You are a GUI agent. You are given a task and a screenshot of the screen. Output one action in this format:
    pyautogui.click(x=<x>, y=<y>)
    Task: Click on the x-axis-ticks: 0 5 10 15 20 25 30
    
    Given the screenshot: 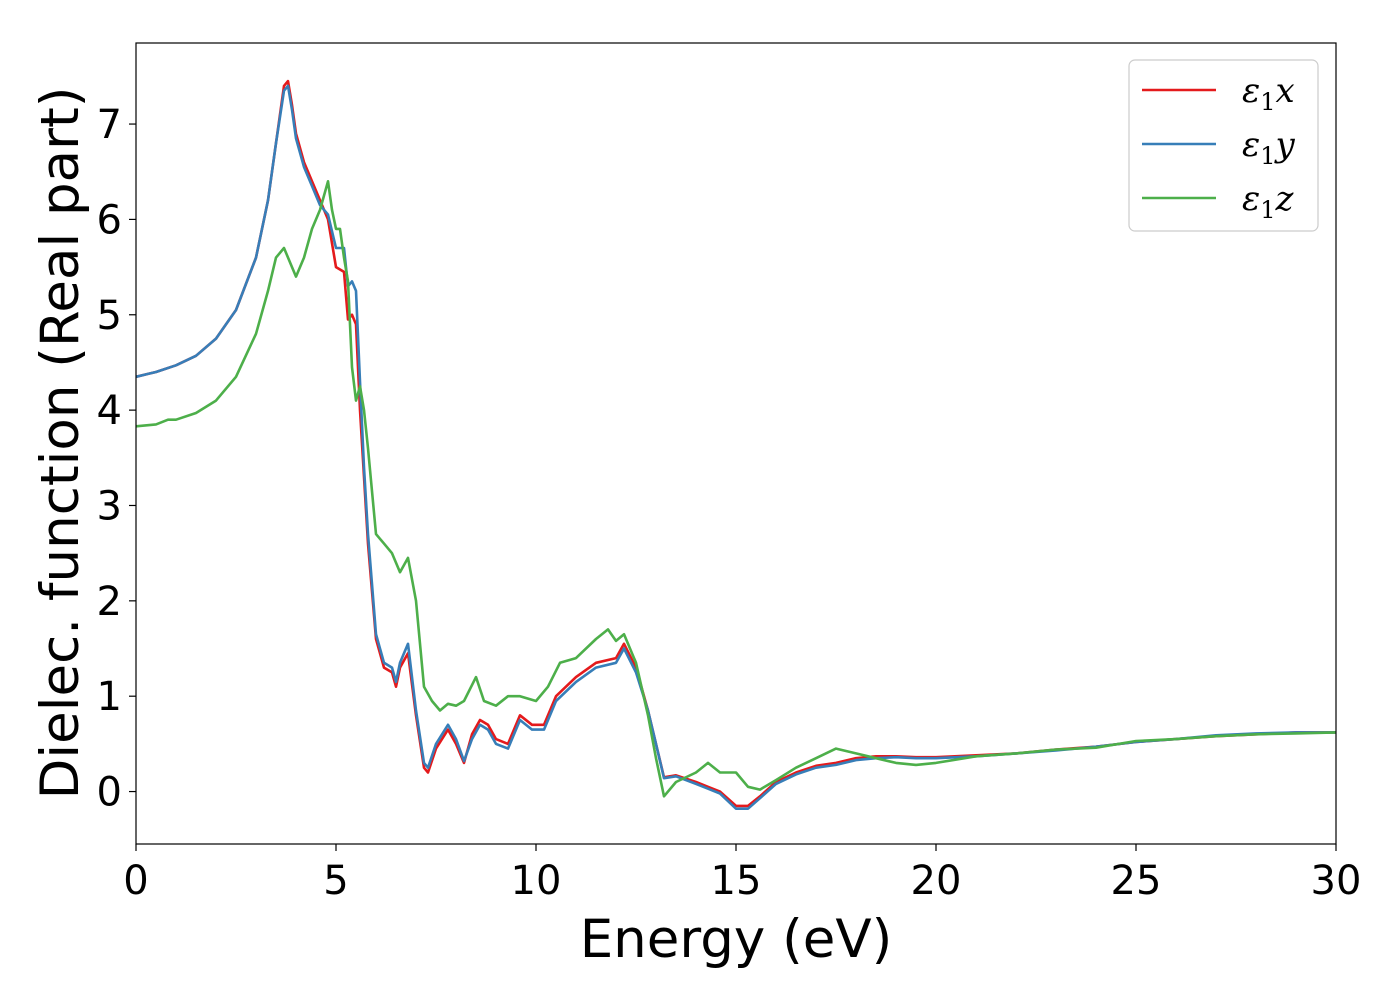 What is the action you would take?
    pyautogui.click(x=742, y=874)
    